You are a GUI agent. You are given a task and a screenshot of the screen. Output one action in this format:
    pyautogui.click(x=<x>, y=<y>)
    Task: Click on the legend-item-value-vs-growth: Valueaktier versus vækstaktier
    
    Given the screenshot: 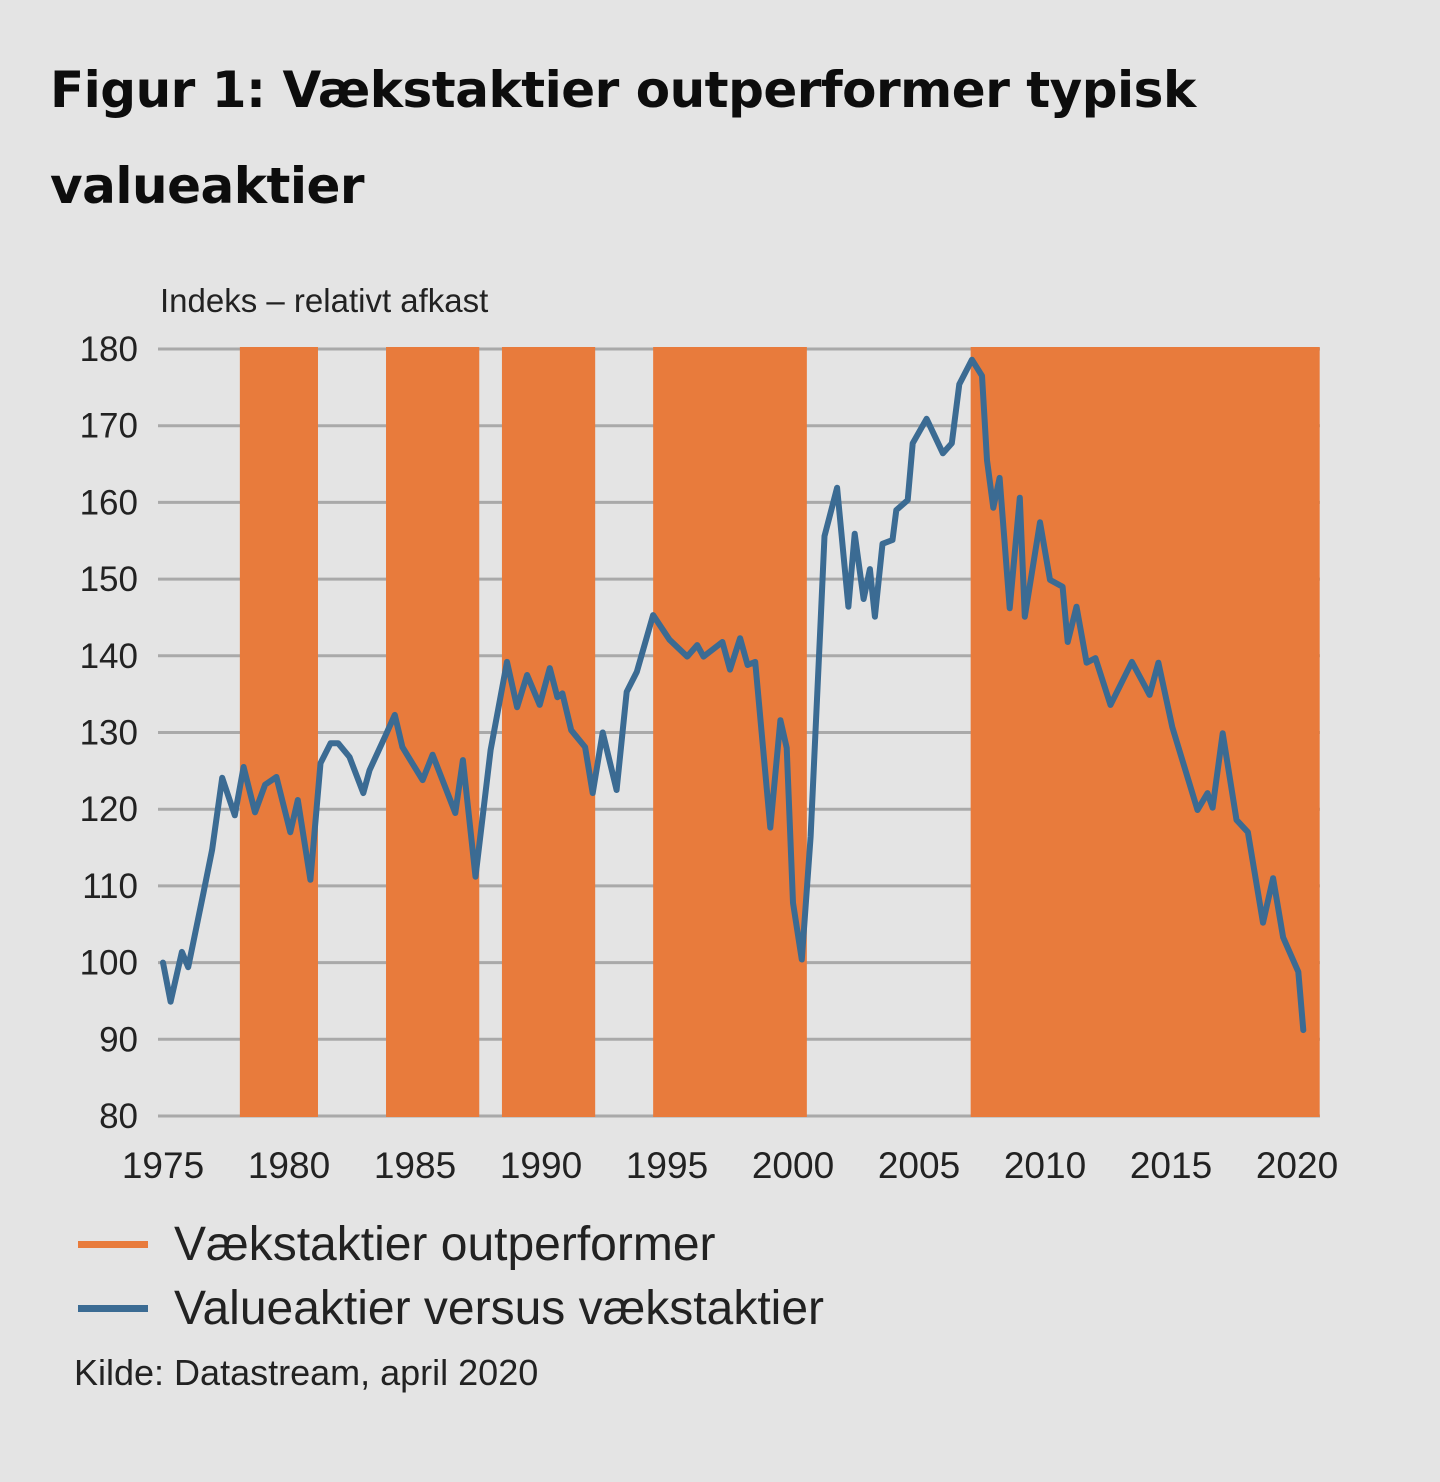 What is the action you would take?
    pyautogui.click(x=451, y=1308)
    